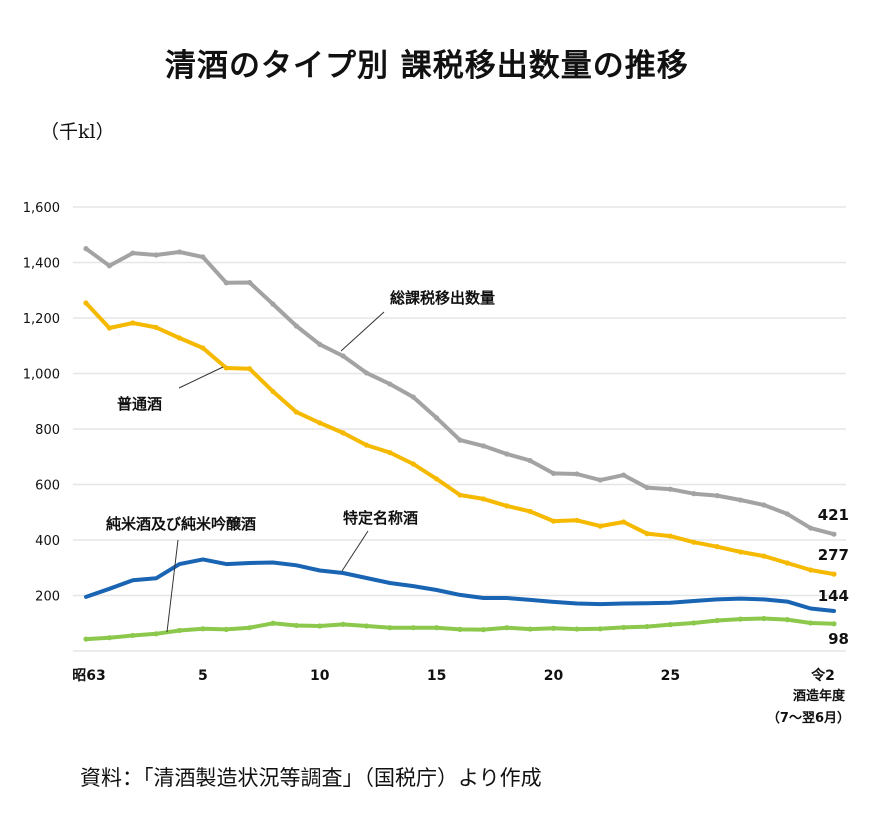 The height and width of the screenshot is (829, 870). I want to click on x-tick-label: 15, so click(436, 676).